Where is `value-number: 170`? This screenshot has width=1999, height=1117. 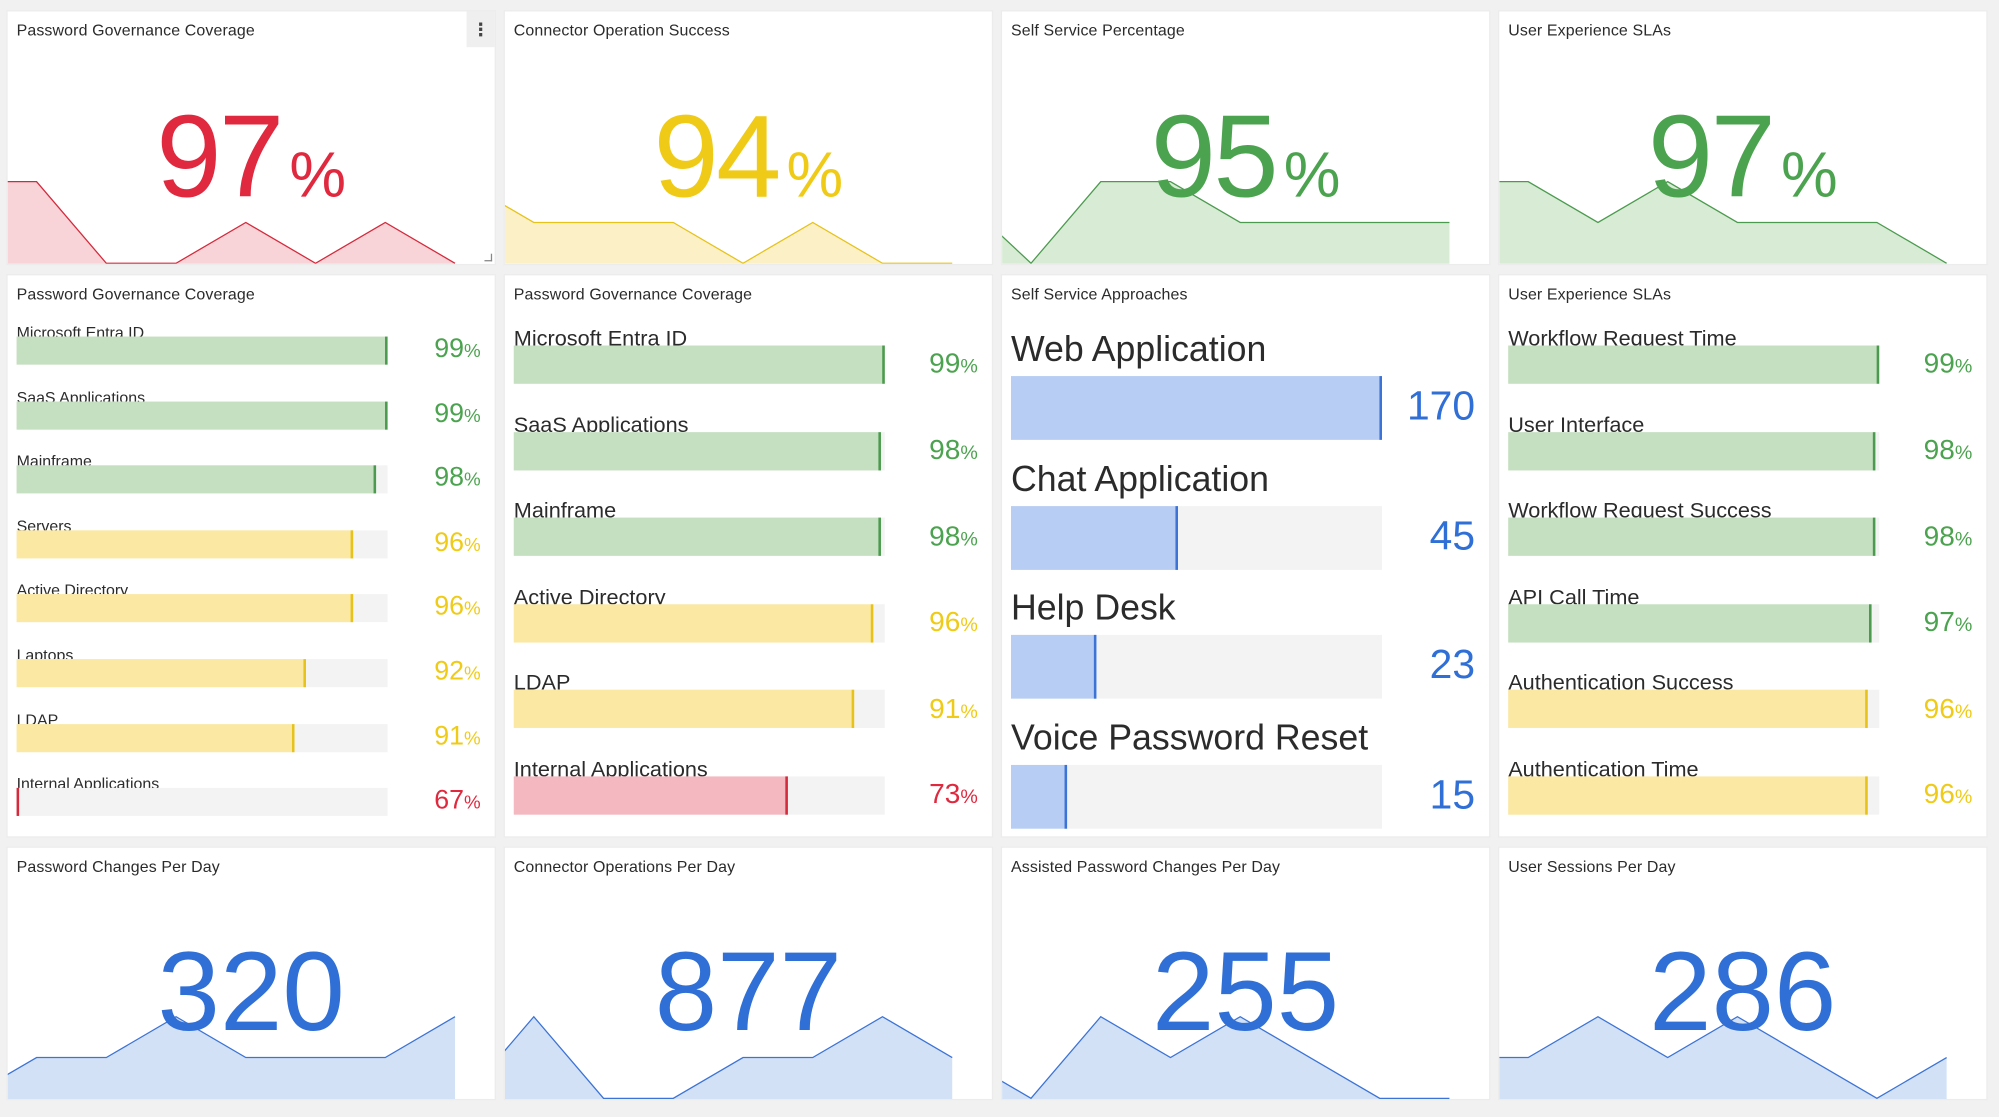 value-number: 170 is located at coordinates (1441, 405).